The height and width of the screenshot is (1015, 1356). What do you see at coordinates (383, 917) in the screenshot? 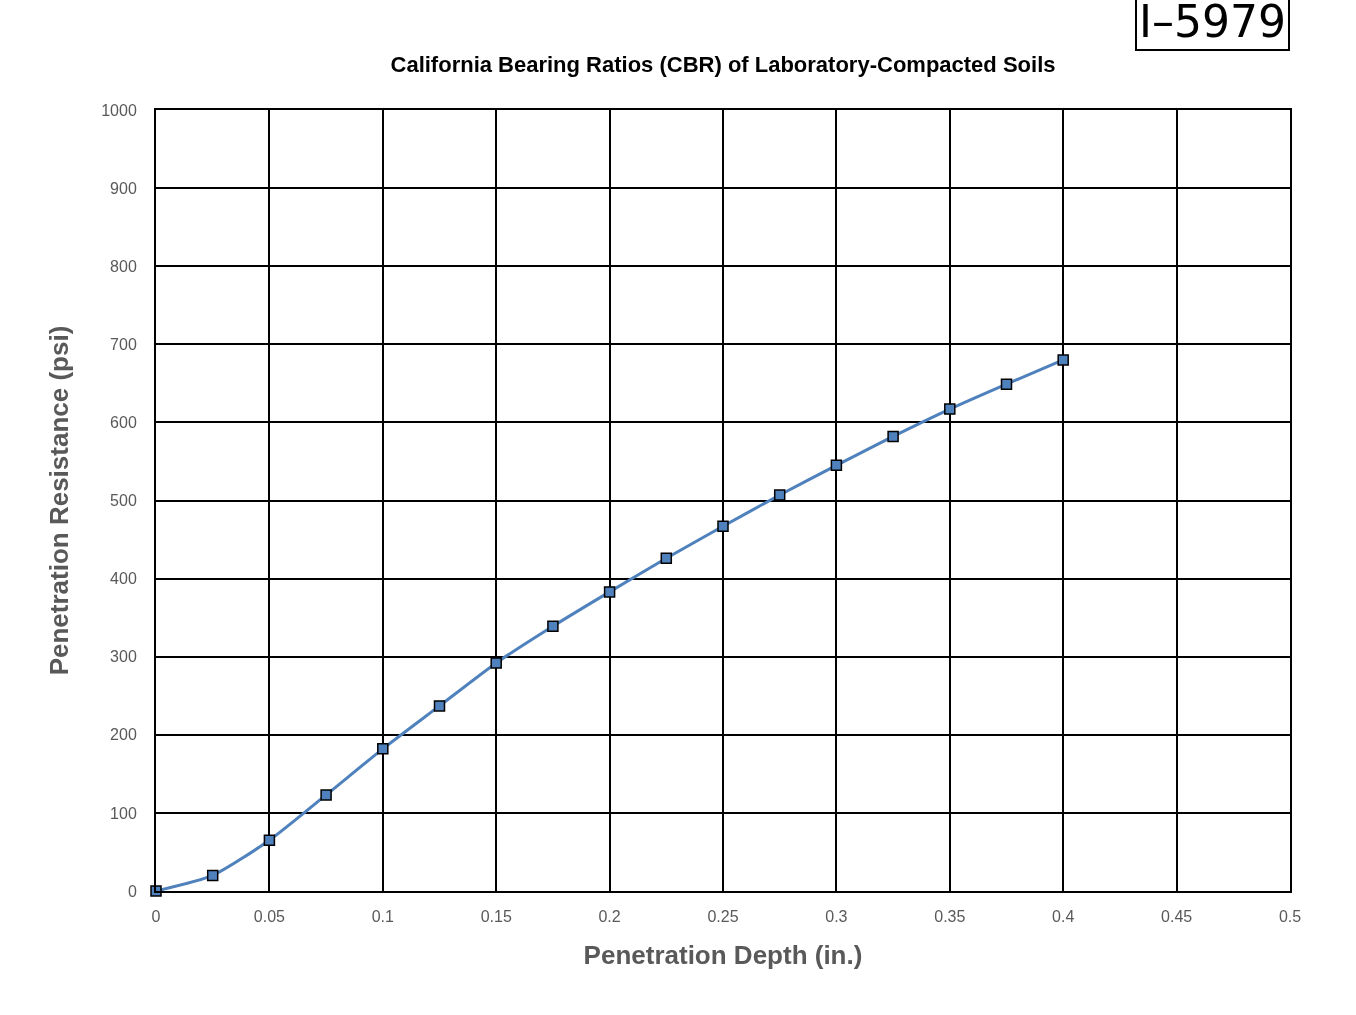
I see `x-tick-label: 0.1` at bounding box center [383, 917].